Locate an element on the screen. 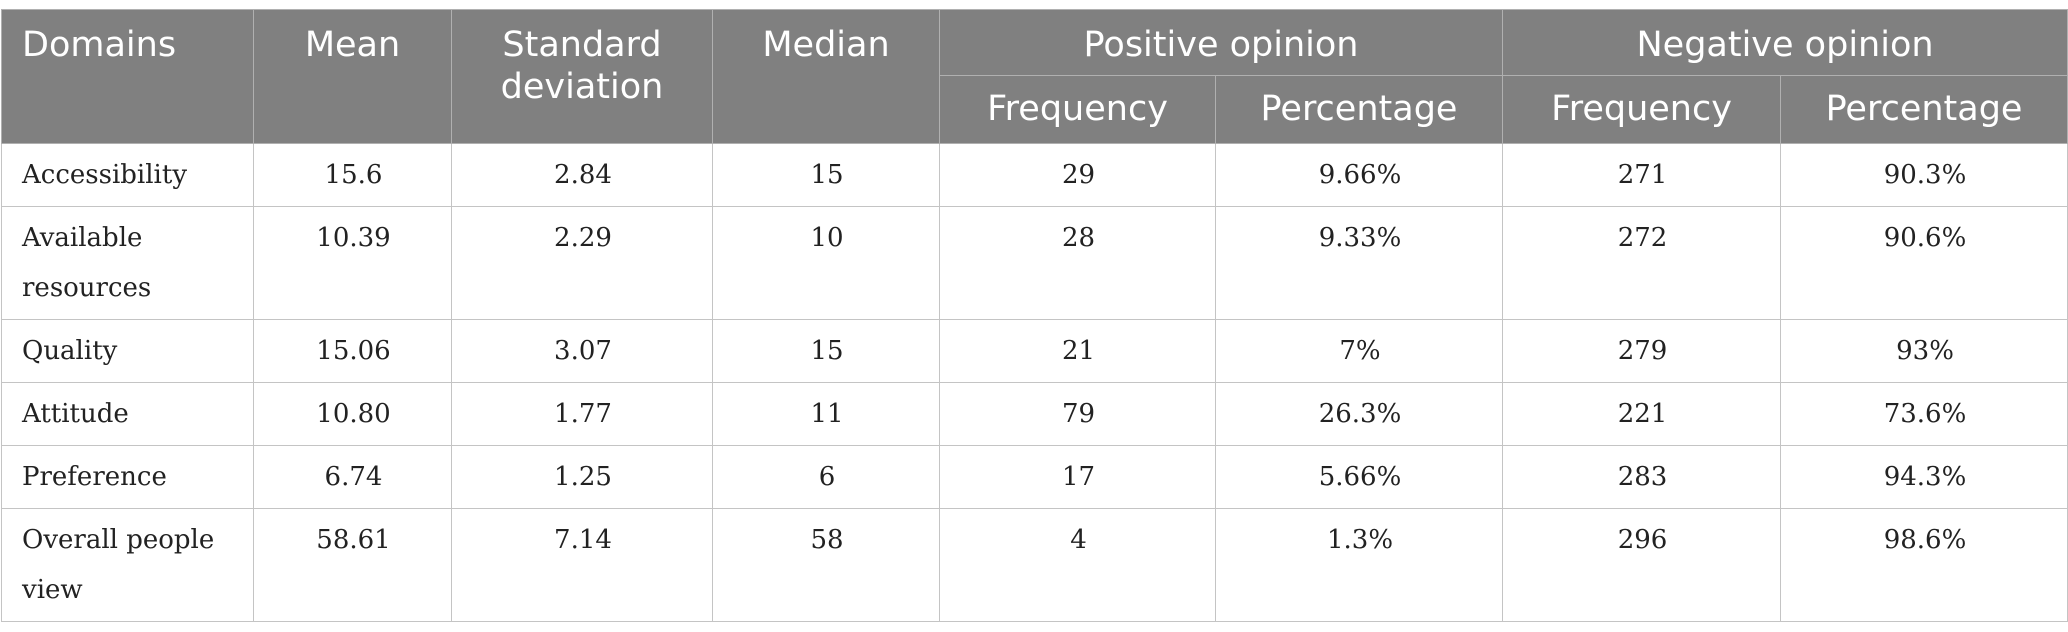  cell-negative-frequency: 296 is located at coordinates (1642, 565).